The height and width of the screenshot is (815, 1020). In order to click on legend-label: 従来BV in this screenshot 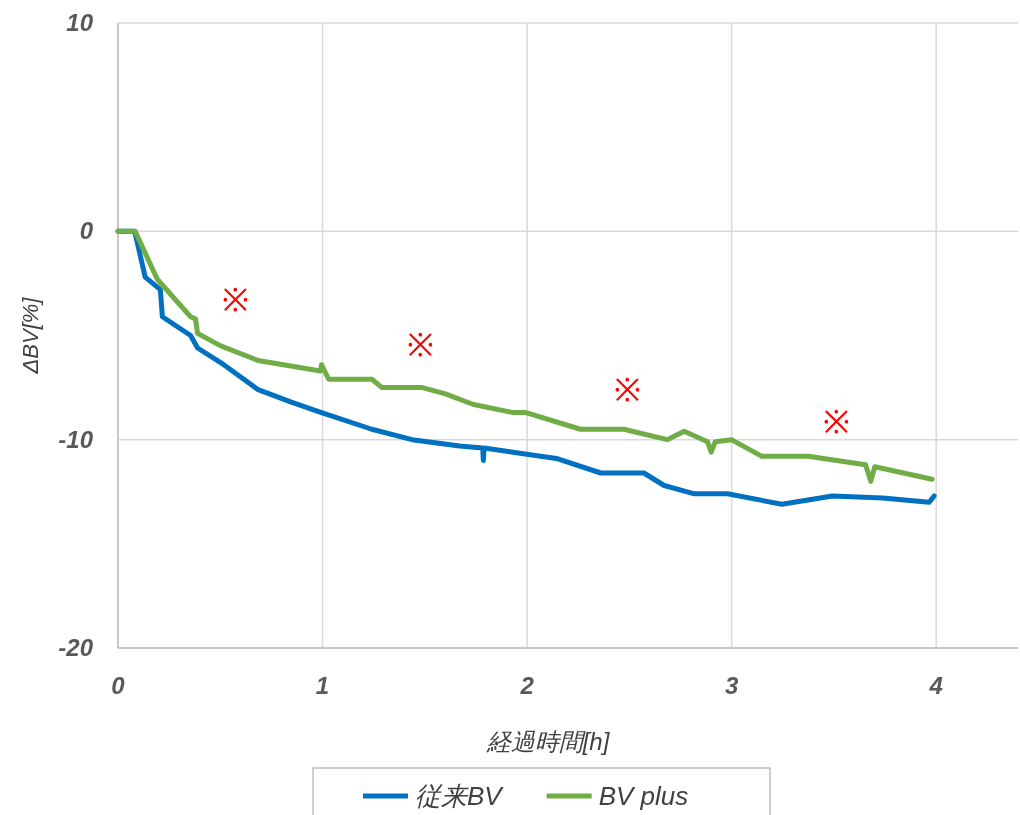, I will do `click(460, 796)`.